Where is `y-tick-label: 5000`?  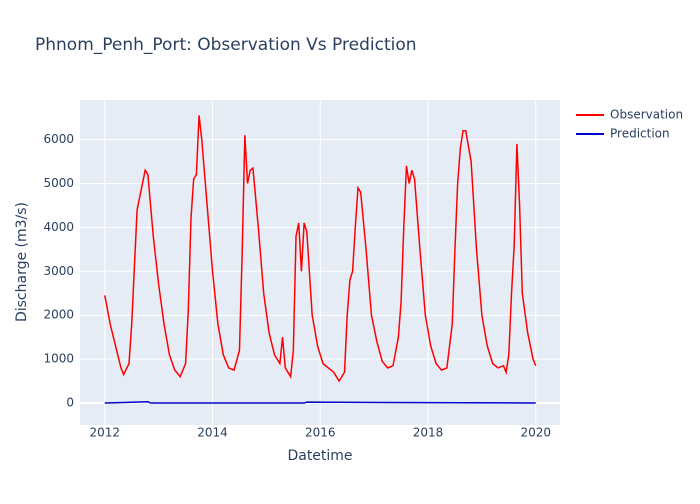
y-tick-label: 5000 is located at coordinates (58, 183).